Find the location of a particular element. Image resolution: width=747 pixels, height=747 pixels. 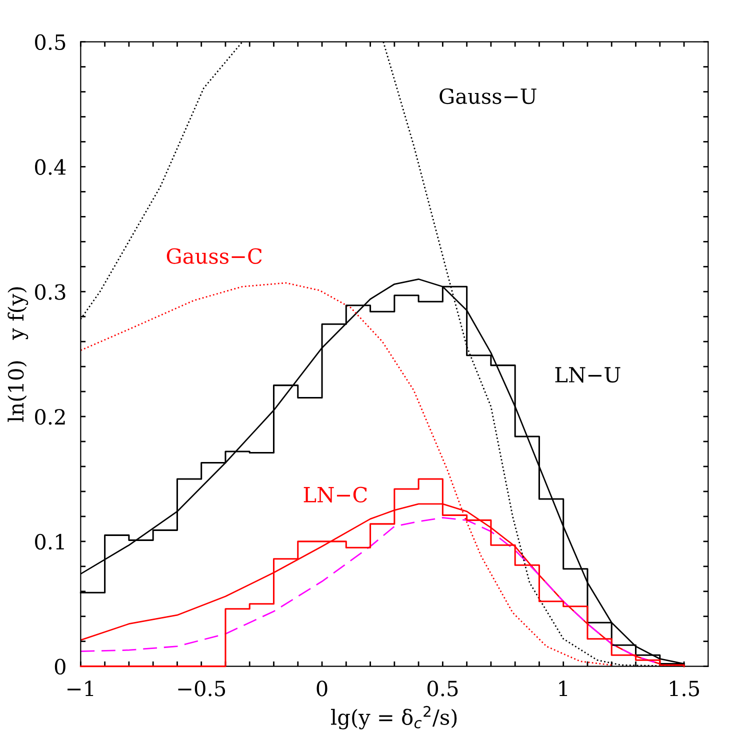

x-tick-label: 1.5 is located at coordinates (684, 688).